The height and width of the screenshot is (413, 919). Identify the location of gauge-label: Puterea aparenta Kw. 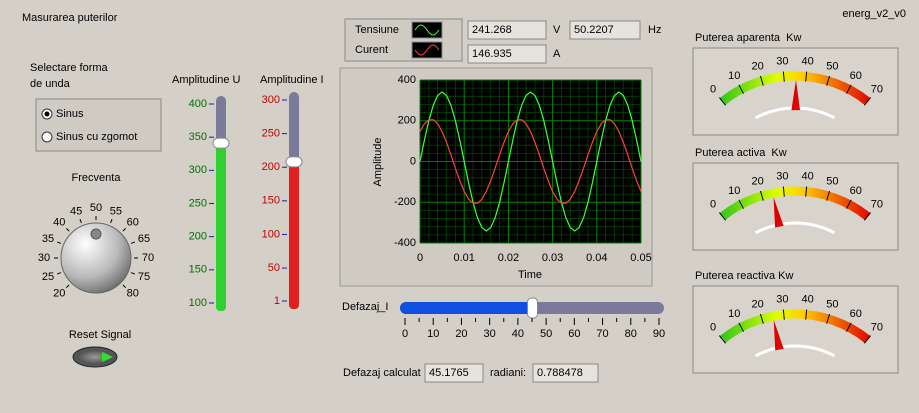
(748, 38).